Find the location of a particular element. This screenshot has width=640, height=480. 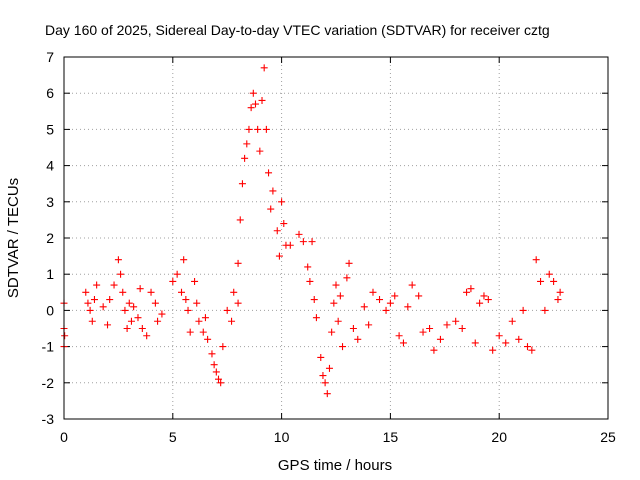

x-tick-label: 5 is located at coordinates (173, 437).